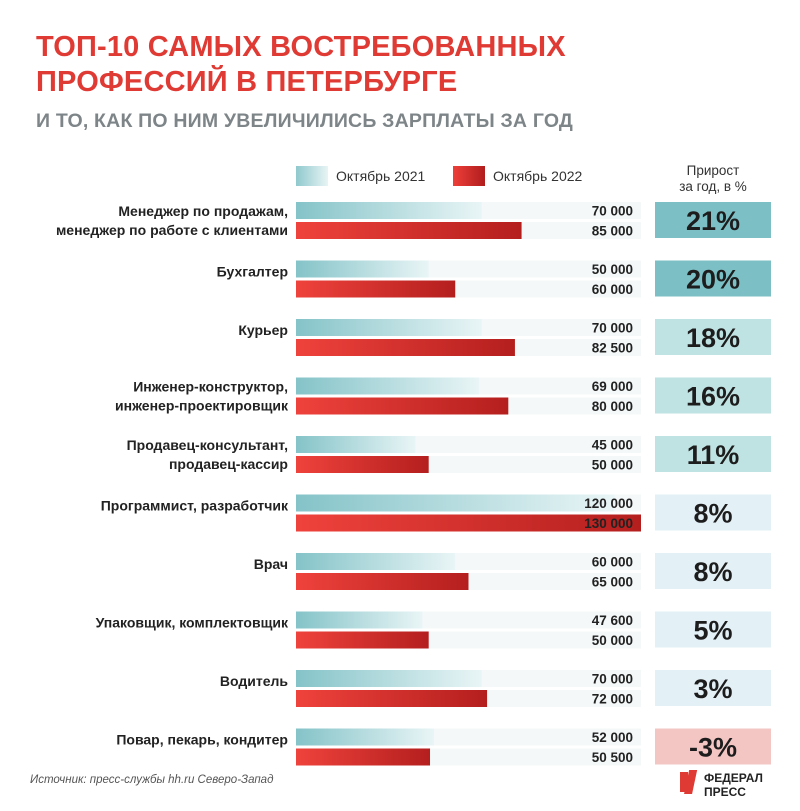  I want to click on value-label-2021: 60 000, so click(612, 562).